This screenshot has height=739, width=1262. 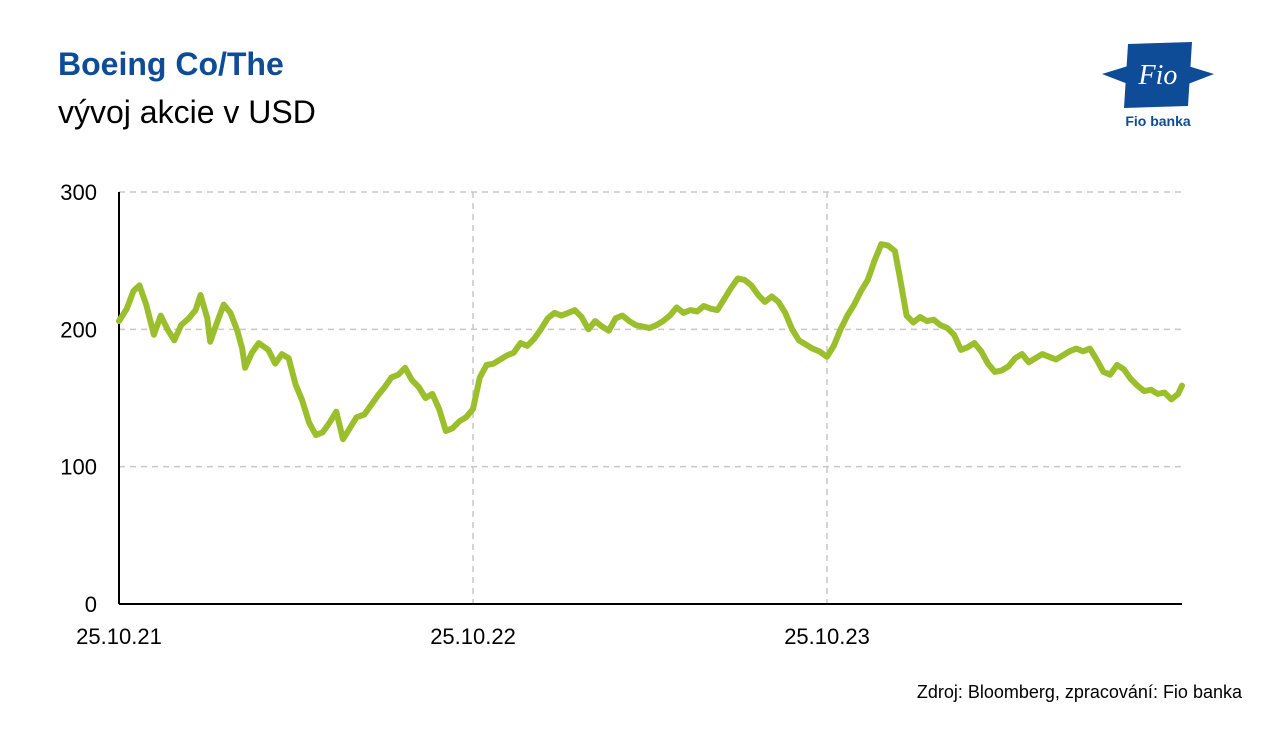 I want to click on source-note: Zdroj: Bloomberg, zpracování: Fio banka, so click(x=1079, y=692).